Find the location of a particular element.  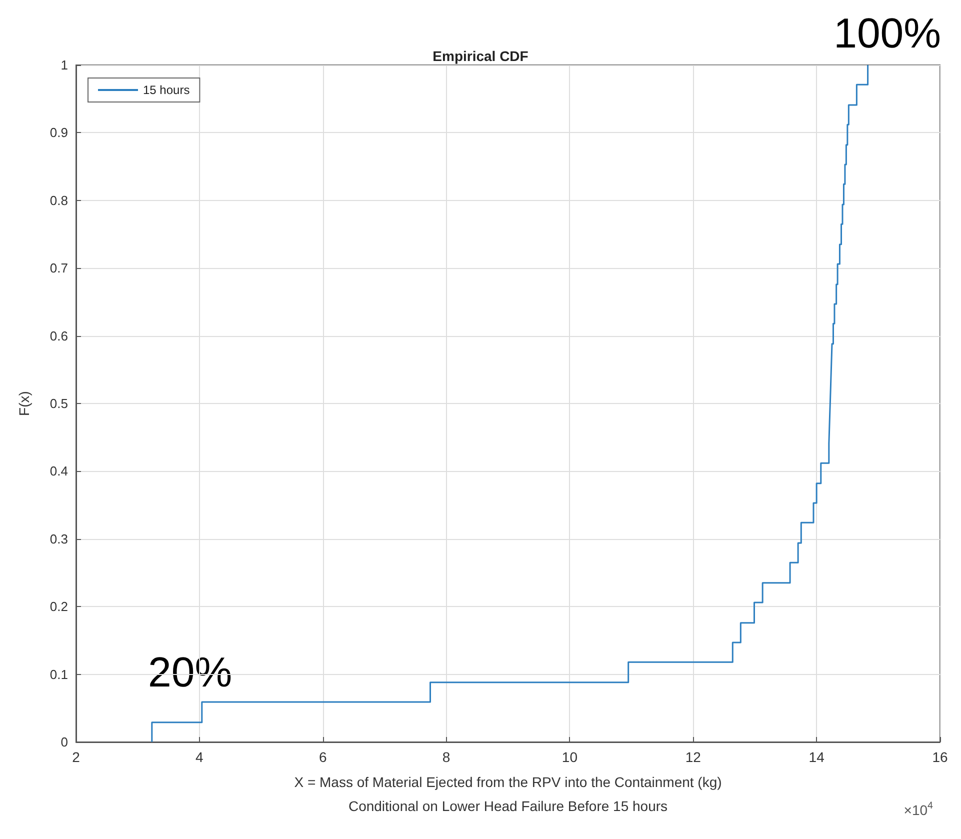

y-tick-label: 1 is located at coordinates (64, 65).